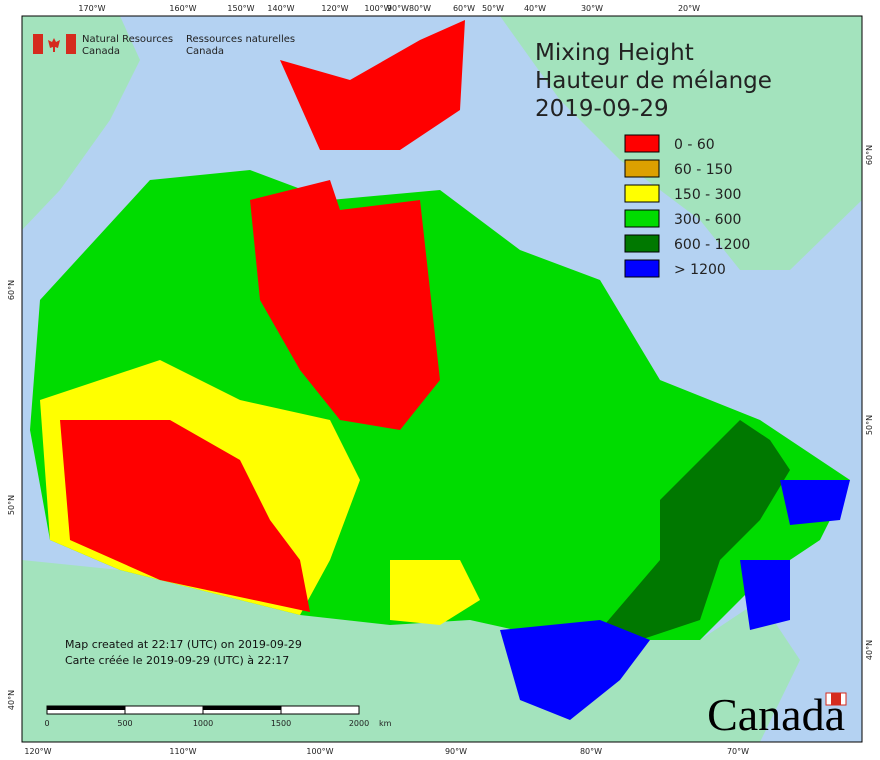 The width and height of the screenshot is (880, 760). Describe the element at coordinates (240, 8) in the screenshot. I see `graticule-label: 150°W` at that location.